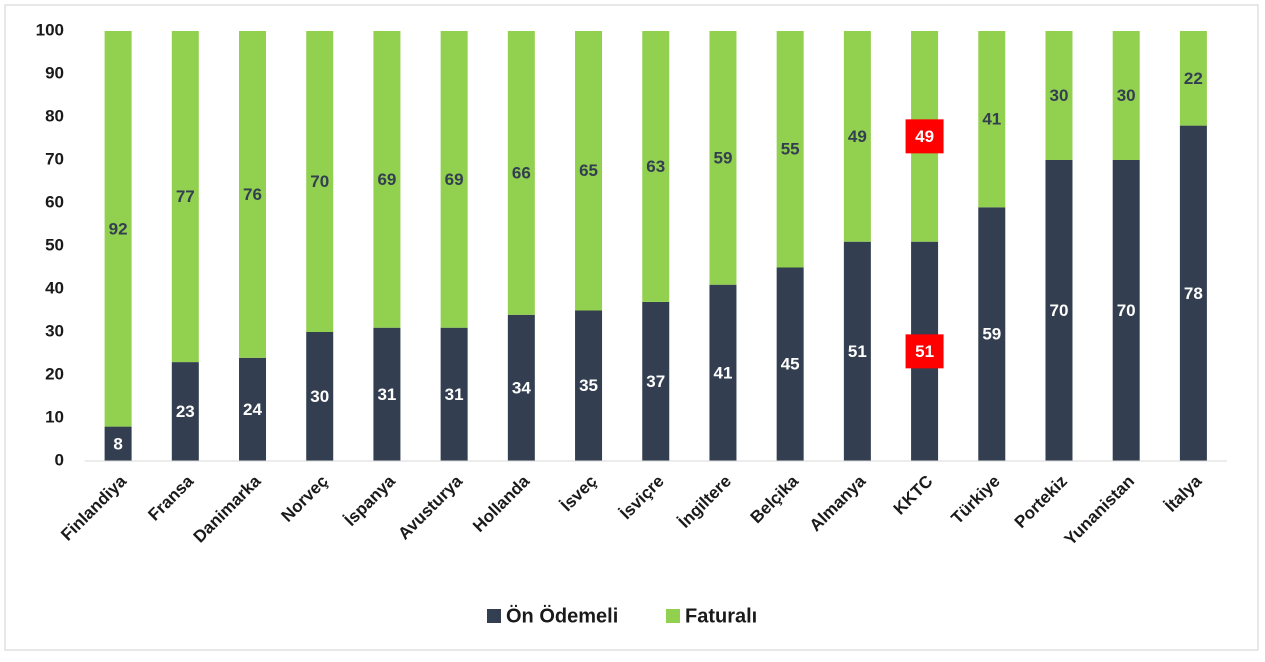 The width and height of the screenshot is (1265, 662). I want to click on data-label: 24, so click(252, 409).